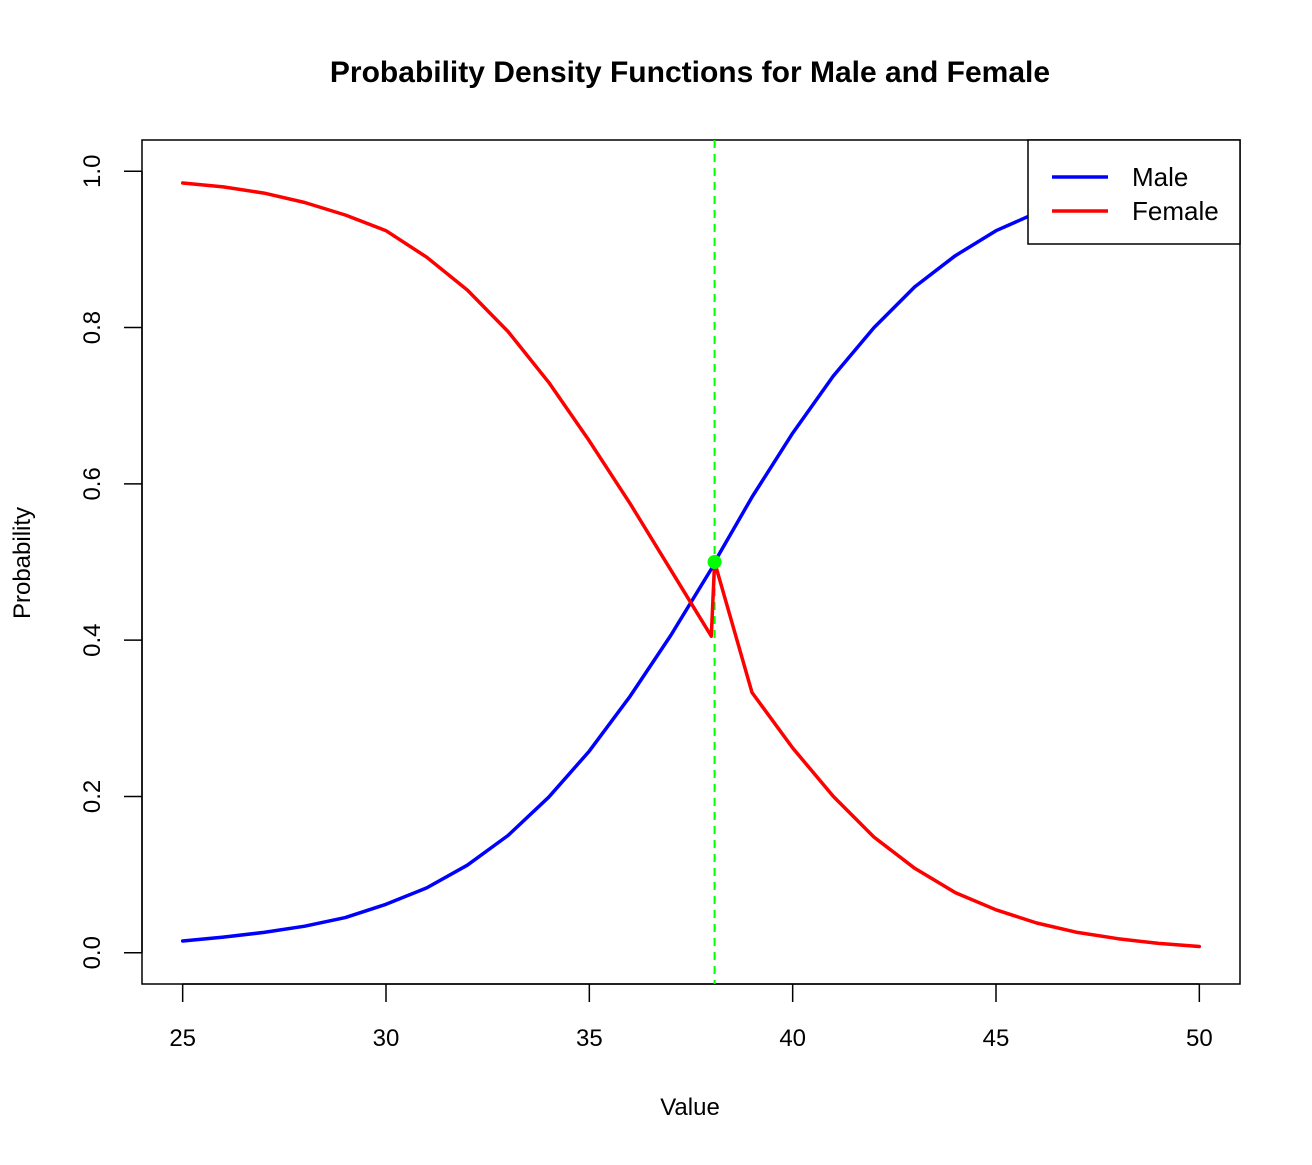 This screenshot has height=1165, width=1312. What do you see at coordinates (92, 796) in the screenshot?
I see `y-tick-label: 0.2` at bounding box center [92, 796].